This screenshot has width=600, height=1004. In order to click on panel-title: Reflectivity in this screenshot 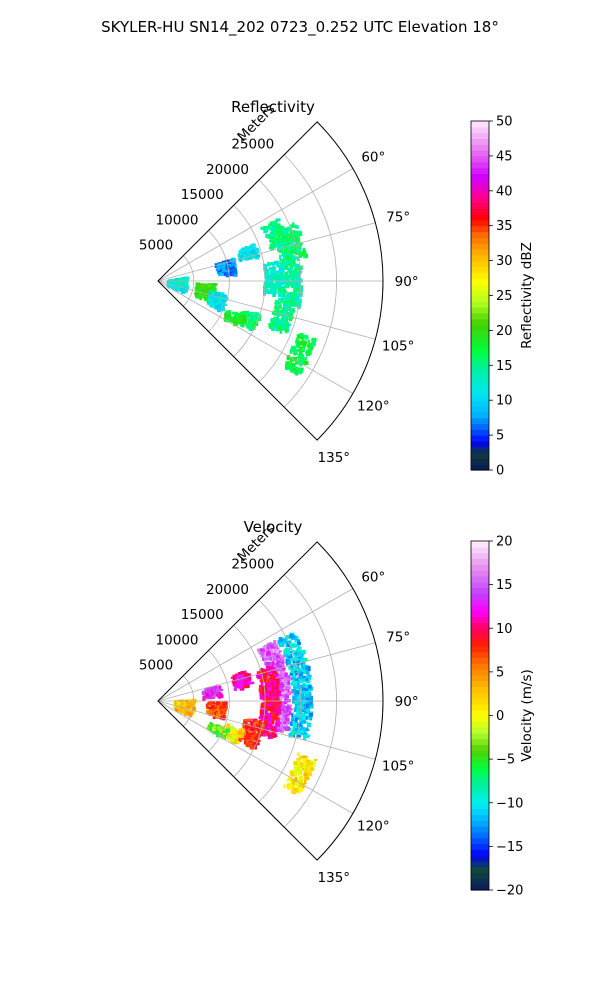, I will do `click(273, 107)`.